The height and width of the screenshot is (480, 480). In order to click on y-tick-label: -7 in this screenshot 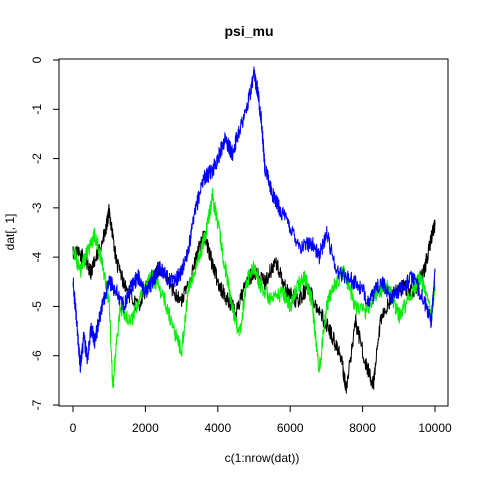, I will do `click(37, 404)`.